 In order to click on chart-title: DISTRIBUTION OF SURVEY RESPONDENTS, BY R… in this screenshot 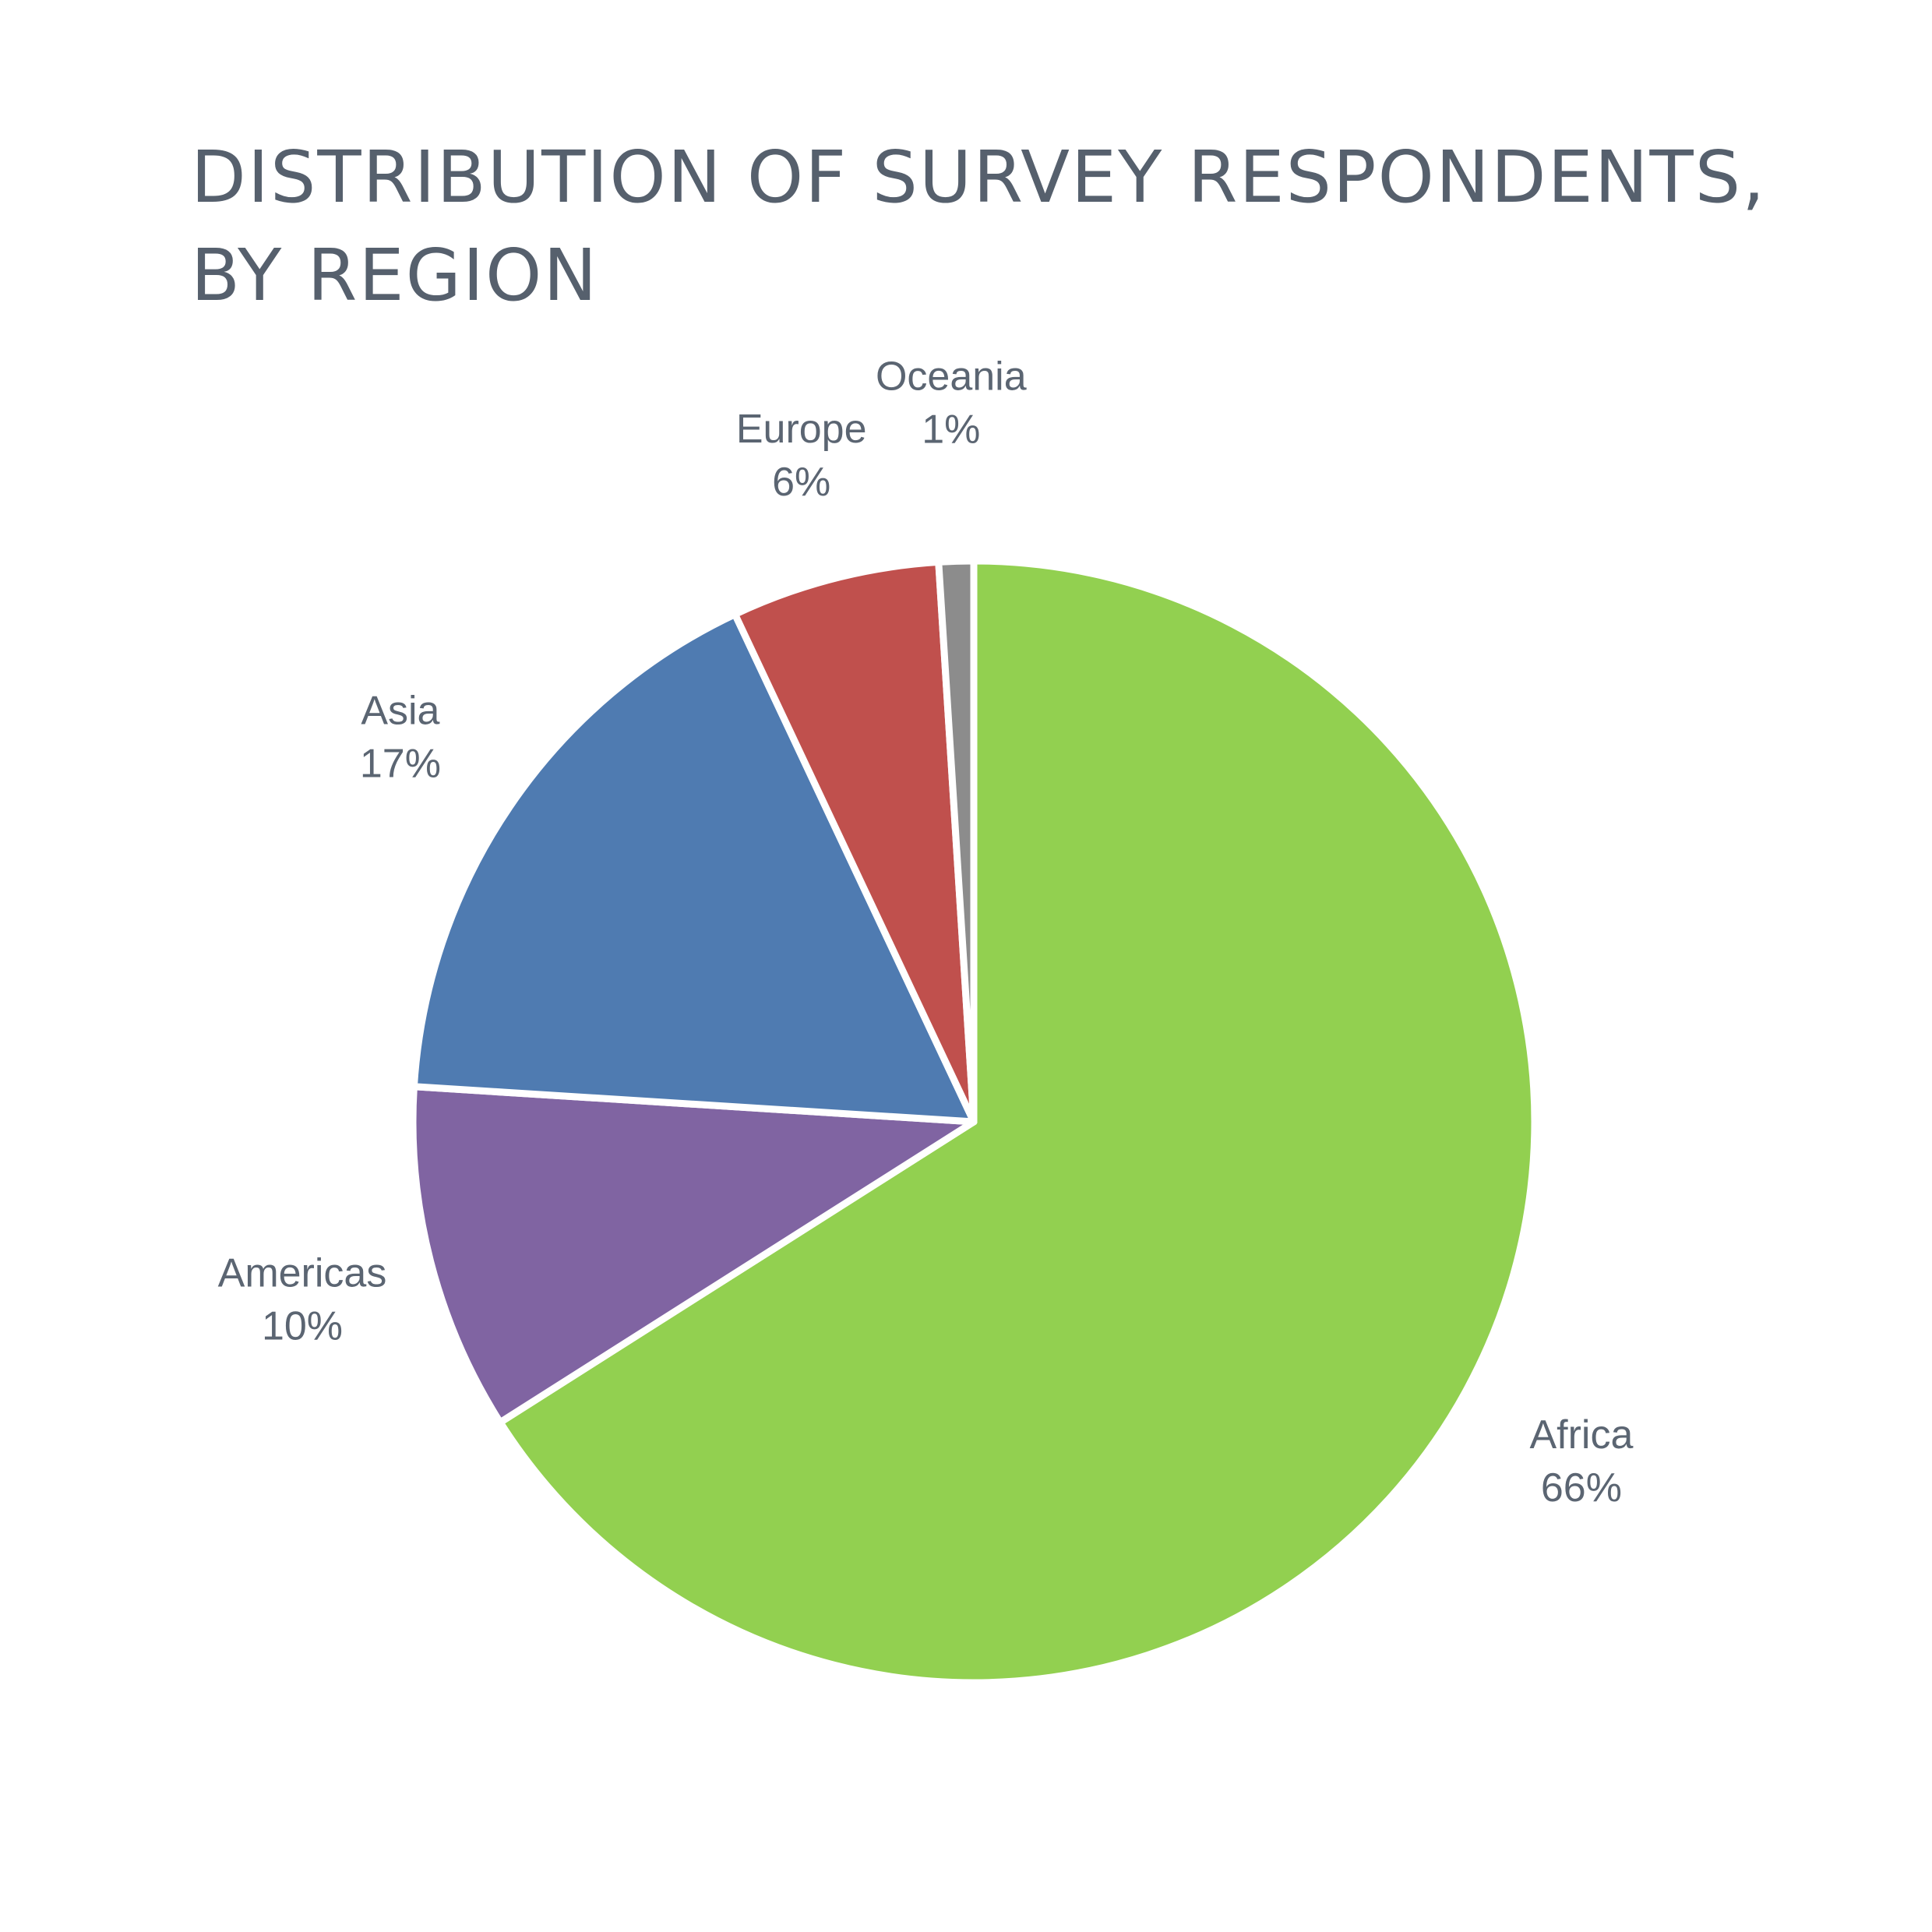, I will do `click(979, 227)`.